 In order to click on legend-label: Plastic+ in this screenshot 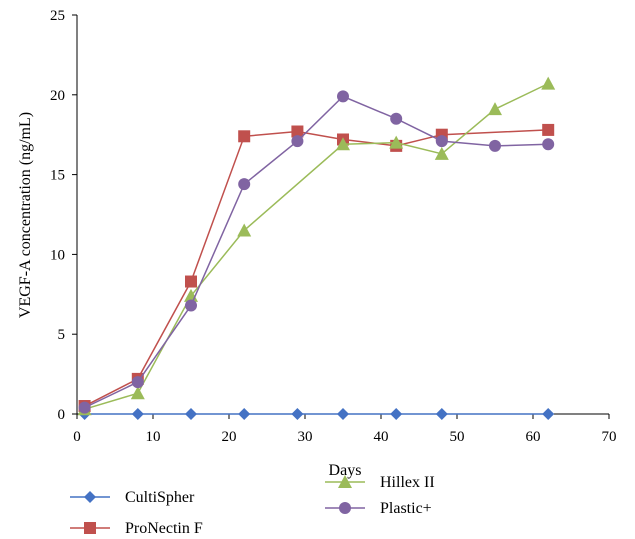, I will do `click(406, 508)`.